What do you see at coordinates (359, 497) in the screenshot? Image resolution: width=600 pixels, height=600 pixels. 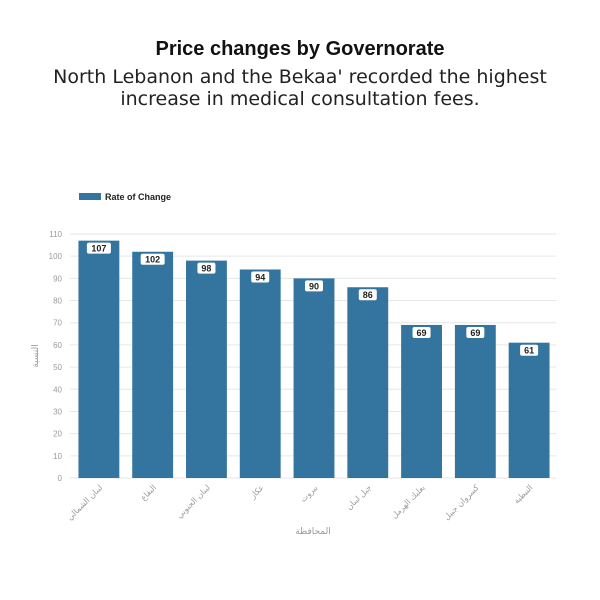 I see `x-tick-label: جبل لبنان` at bounding box center [359, 497].